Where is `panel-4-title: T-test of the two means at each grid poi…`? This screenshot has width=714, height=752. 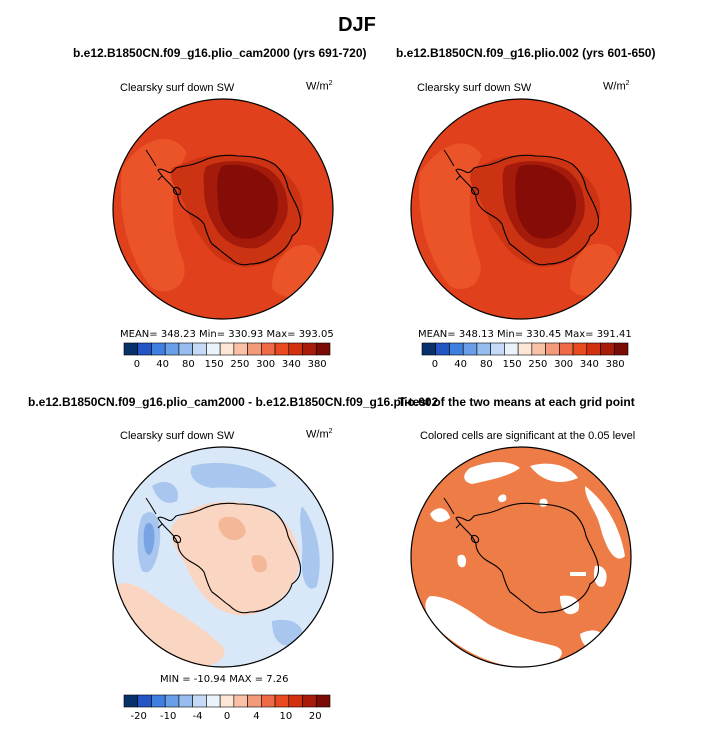
panel-4-title: T-test of the two means at each grid poi… is located at coordinates (516, 402).